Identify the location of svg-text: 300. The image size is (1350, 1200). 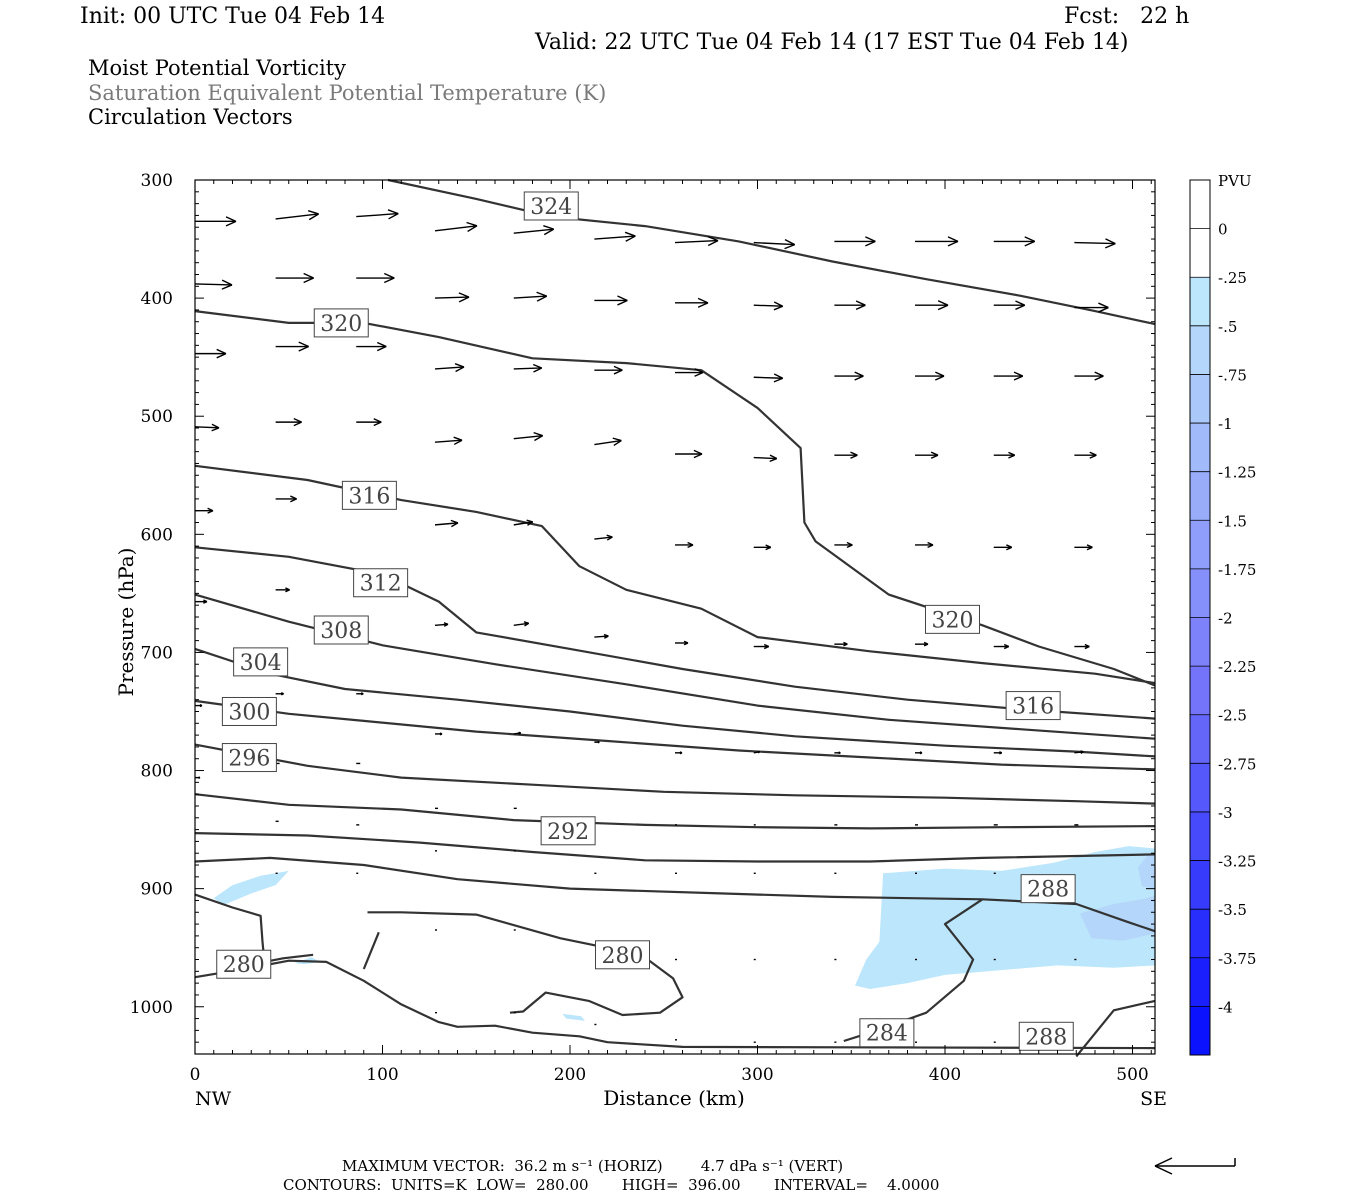
(249, 712).